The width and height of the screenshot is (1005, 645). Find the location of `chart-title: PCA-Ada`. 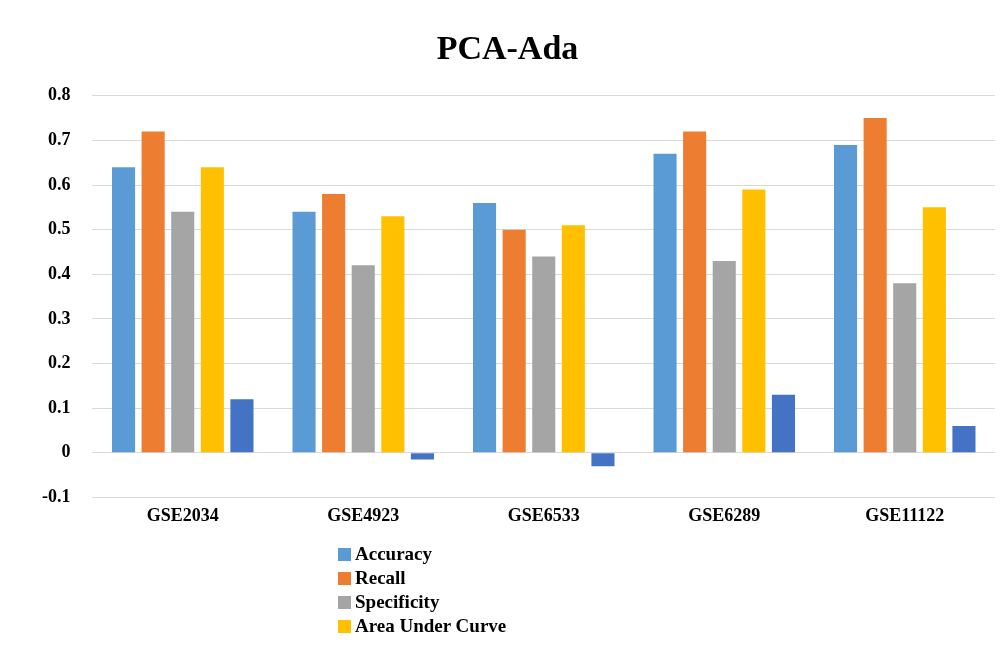

chart-title: PCA-Ada is located at coordinates (507, 48).